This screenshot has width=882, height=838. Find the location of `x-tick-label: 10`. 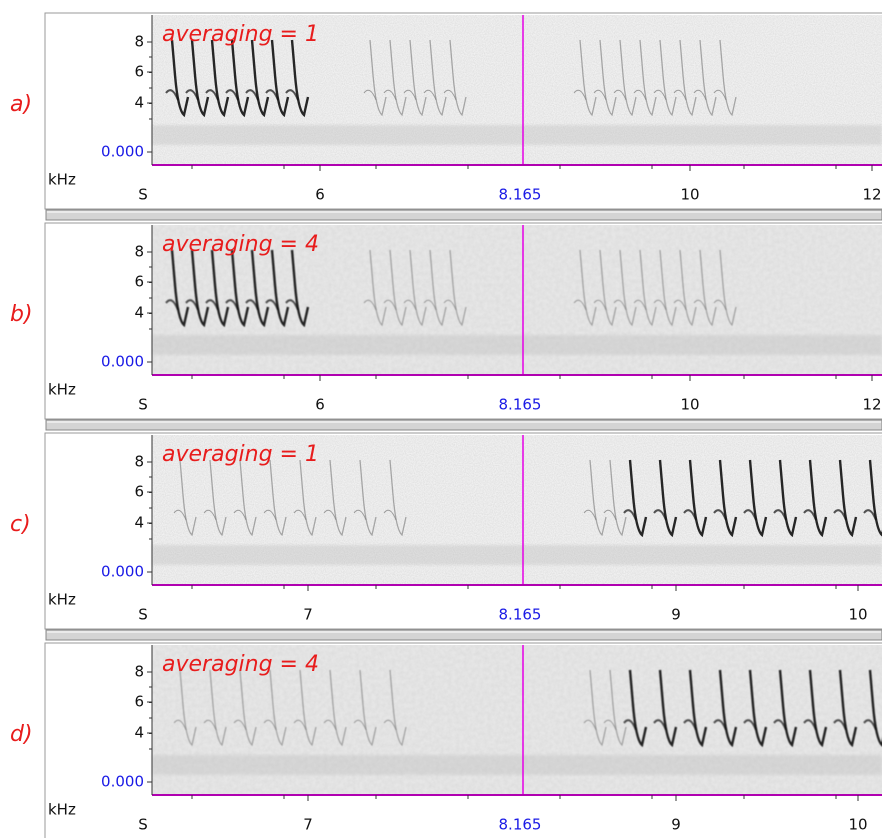

x-tick-label: 10 is located at coordinates (689, 405).